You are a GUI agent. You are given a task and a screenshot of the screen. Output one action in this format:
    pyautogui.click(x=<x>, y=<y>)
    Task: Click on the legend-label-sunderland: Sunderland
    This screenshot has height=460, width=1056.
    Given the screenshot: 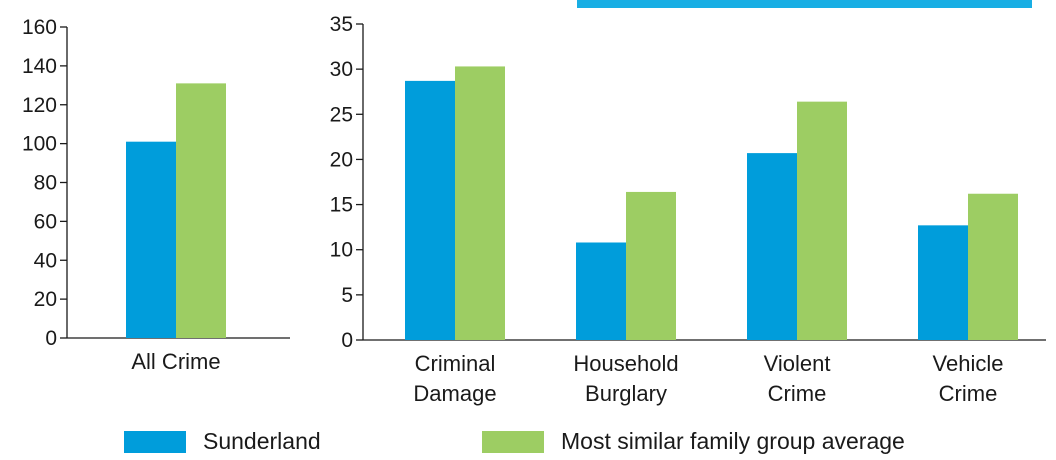 What is the action you would take?
    pyautogui.click(x=262, y=441)
    